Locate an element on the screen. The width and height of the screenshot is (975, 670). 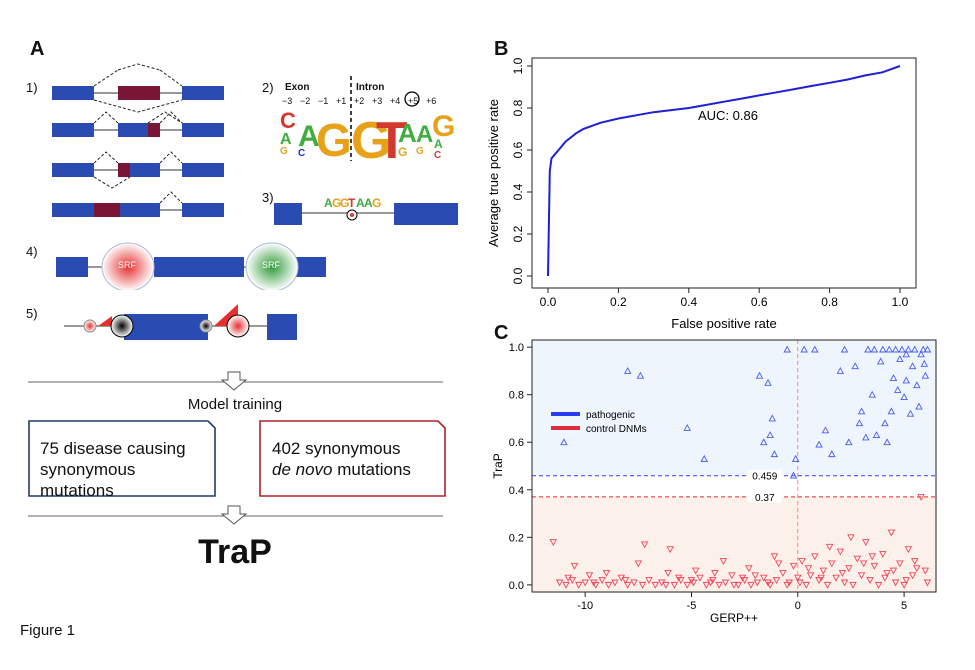
roc-x-tick-label: 0.6 is located at coordinates (759, 302).